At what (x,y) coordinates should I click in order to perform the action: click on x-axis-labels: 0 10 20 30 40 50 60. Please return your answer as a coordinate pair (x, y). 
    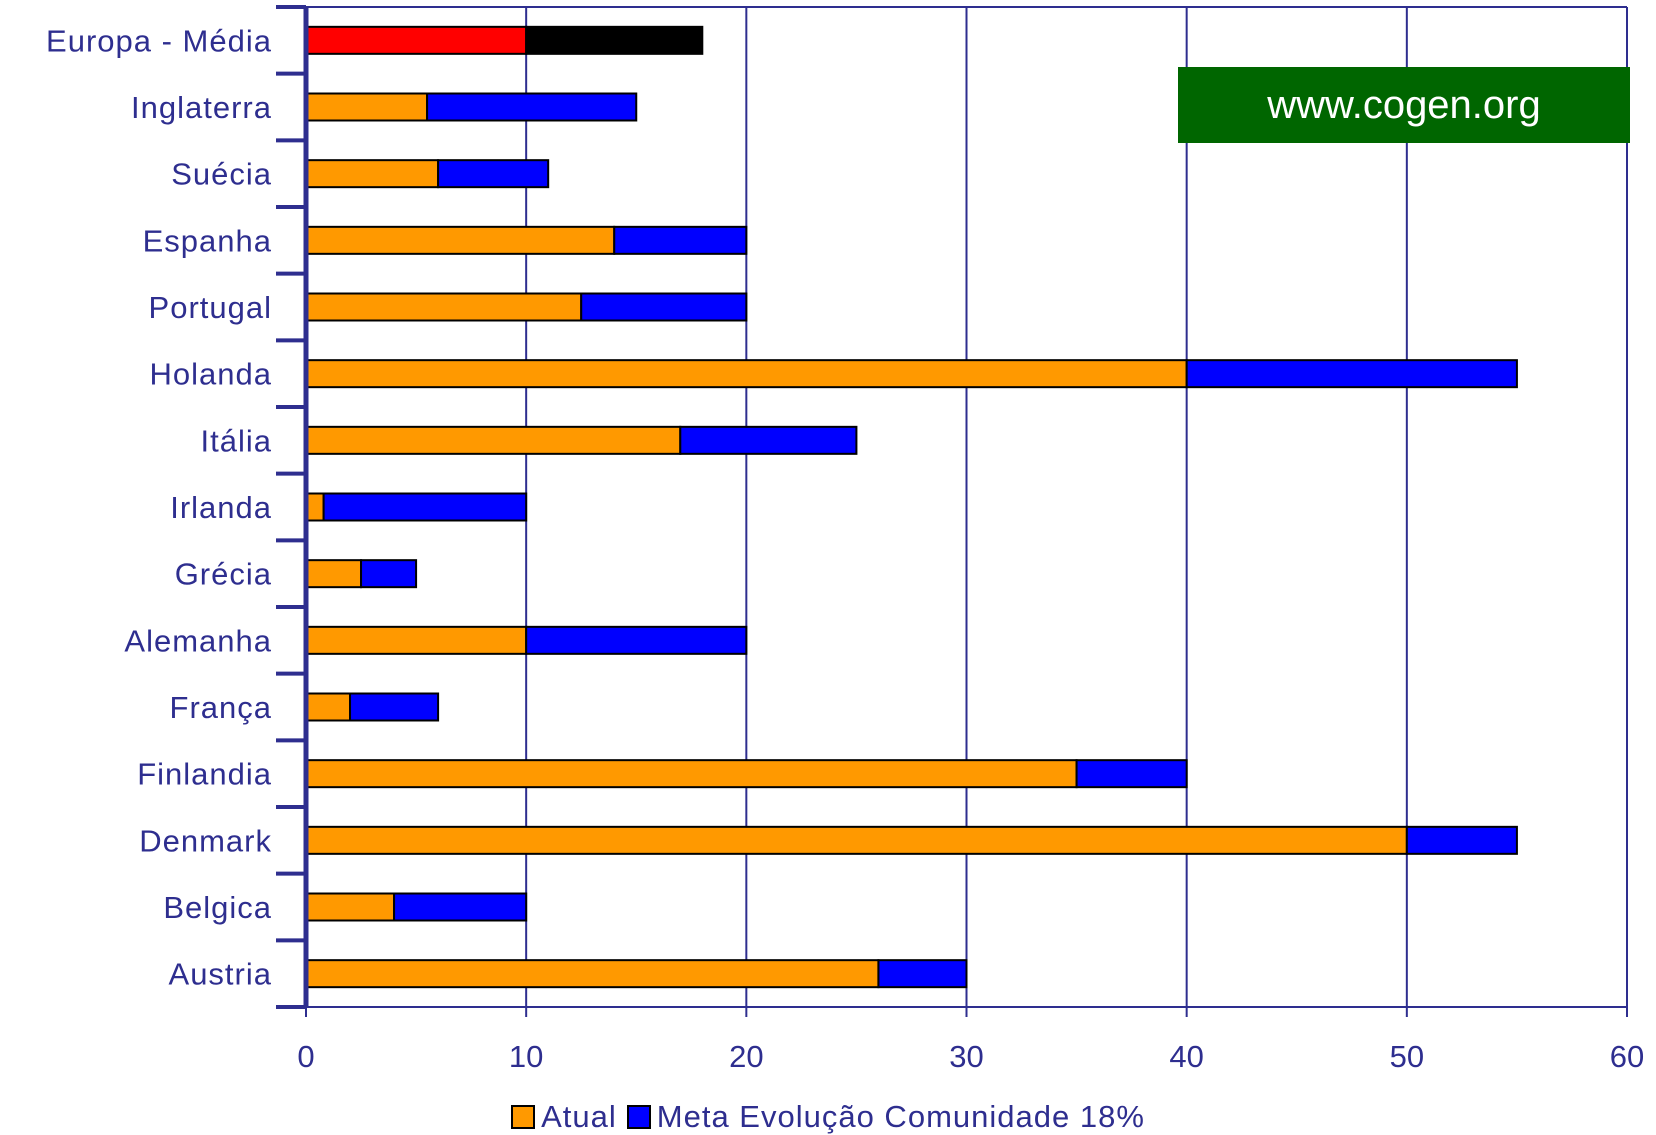
    Looking at the image, I should click on (970, 1056).